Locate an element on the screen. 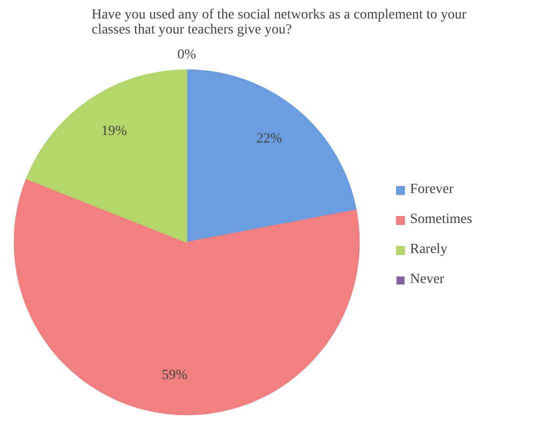 The width and height of the screenshot is (557, 438). legend-label: Forever is located at coordinates (432, 190).